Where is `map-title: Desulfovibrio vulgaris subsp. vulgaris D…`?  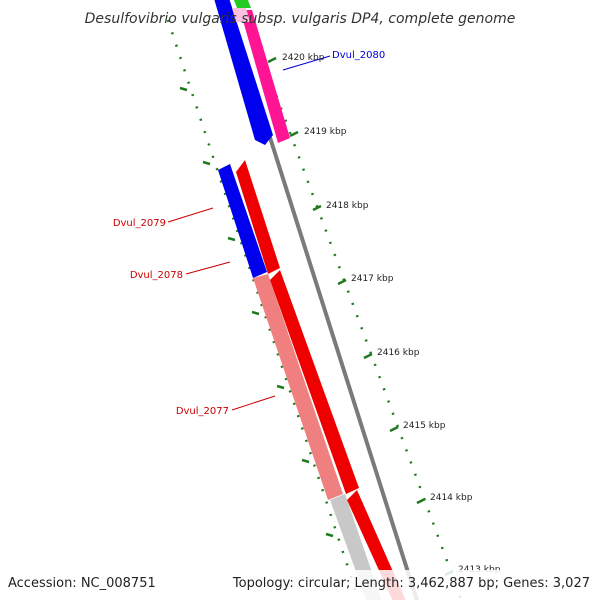
map-title: Desulfovibrio vulgaris subsp. vulgaris D… is located at coordinates (300, 19).